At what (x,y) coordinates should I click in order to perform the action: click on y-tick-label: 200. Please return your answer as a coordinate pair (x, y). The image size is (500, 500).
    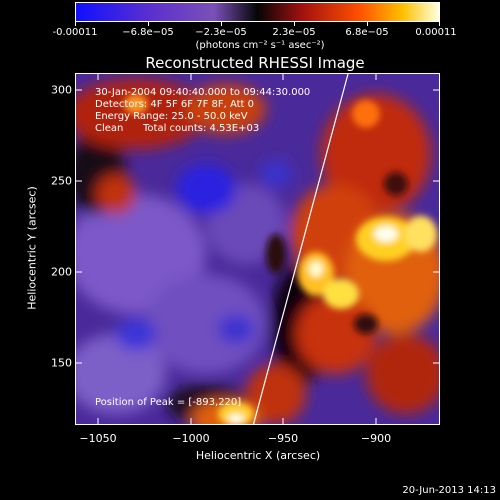
    Looking at the image, I should click on (61, 272).